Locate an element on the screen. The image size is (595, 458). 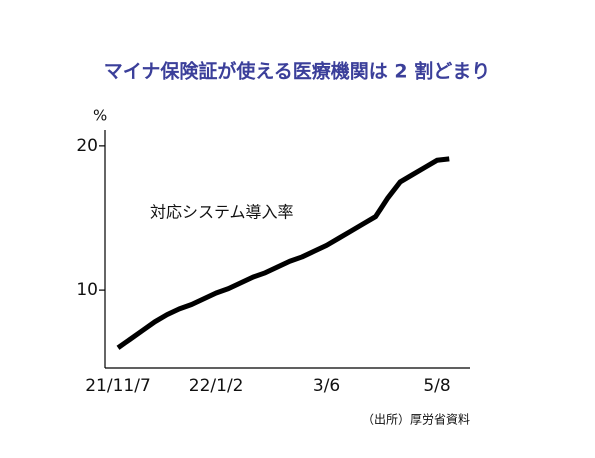
y-tick-label: 10 is located at coordinates (87, 290).